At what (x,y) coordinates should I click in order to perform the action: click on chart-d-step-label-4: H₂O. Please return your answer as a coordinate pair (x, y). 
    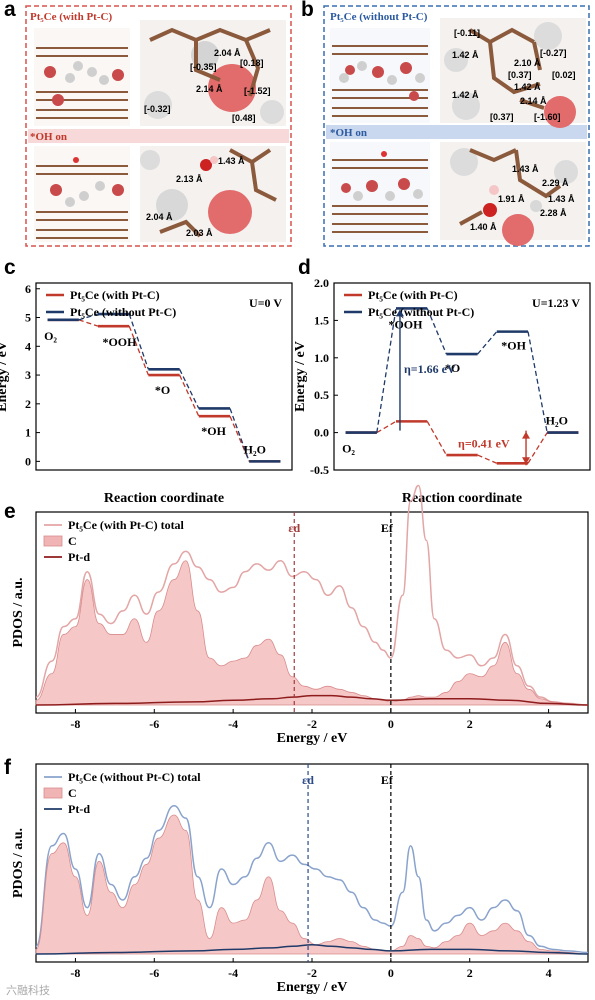
    Looking at the image, I should click on (557, 421).